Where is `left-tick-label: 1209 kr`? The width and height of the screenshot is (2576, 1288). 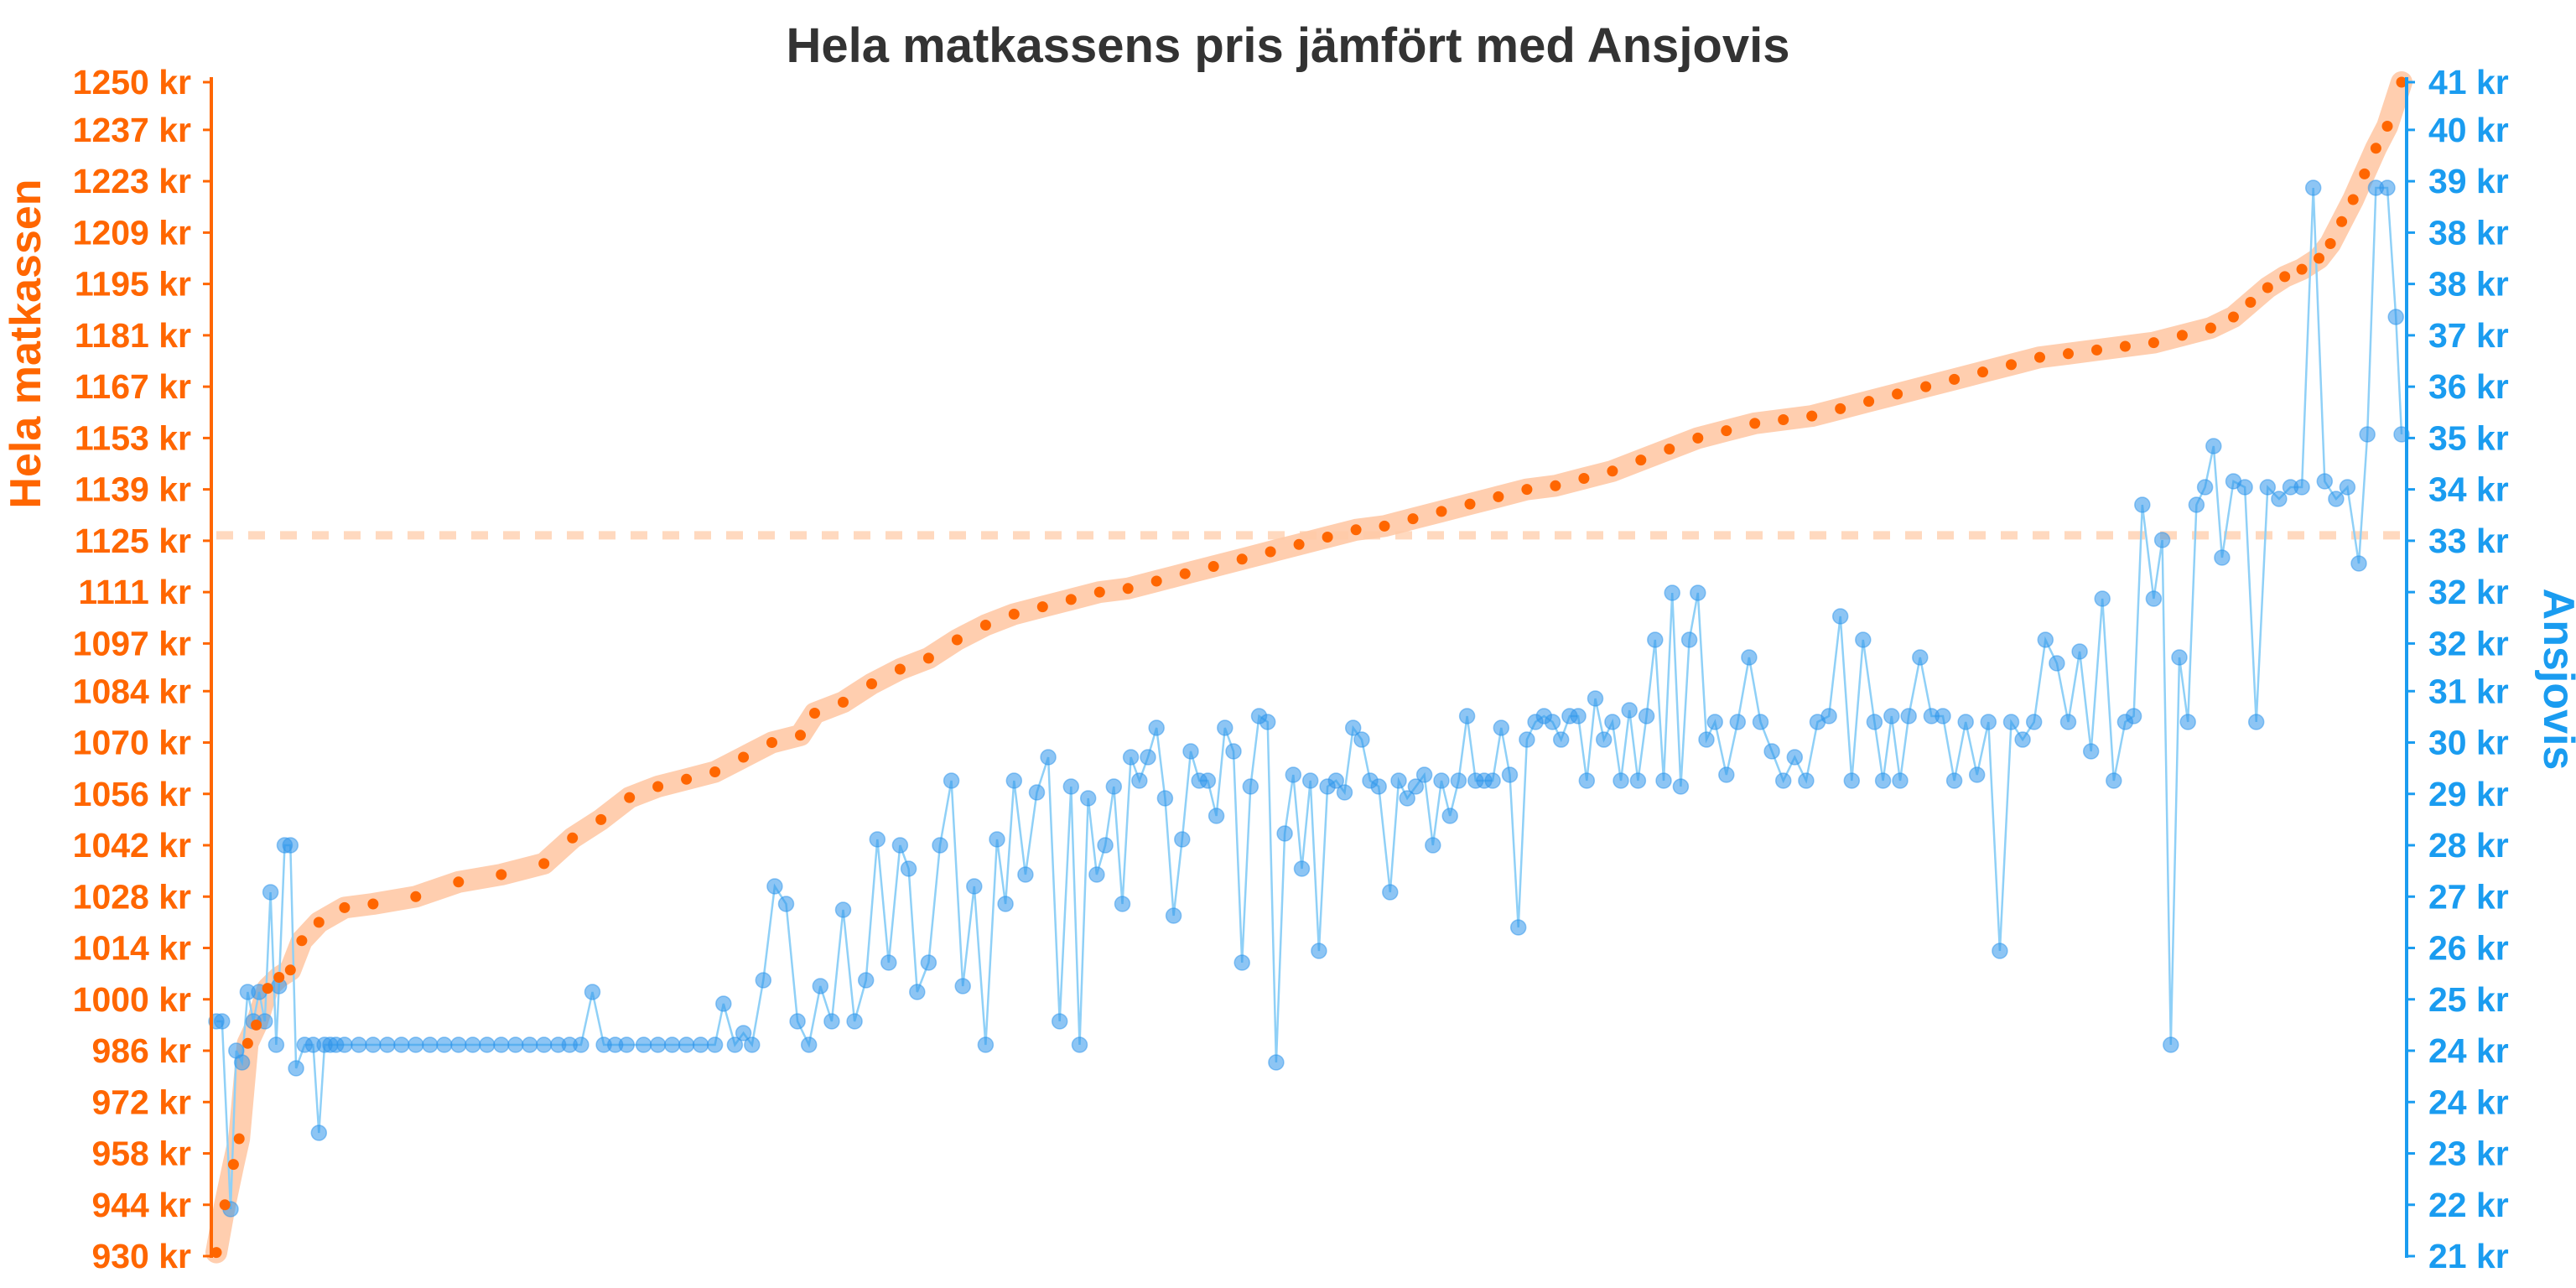
left-tick-label: 1209 kr is located at coordinates (132, 232).